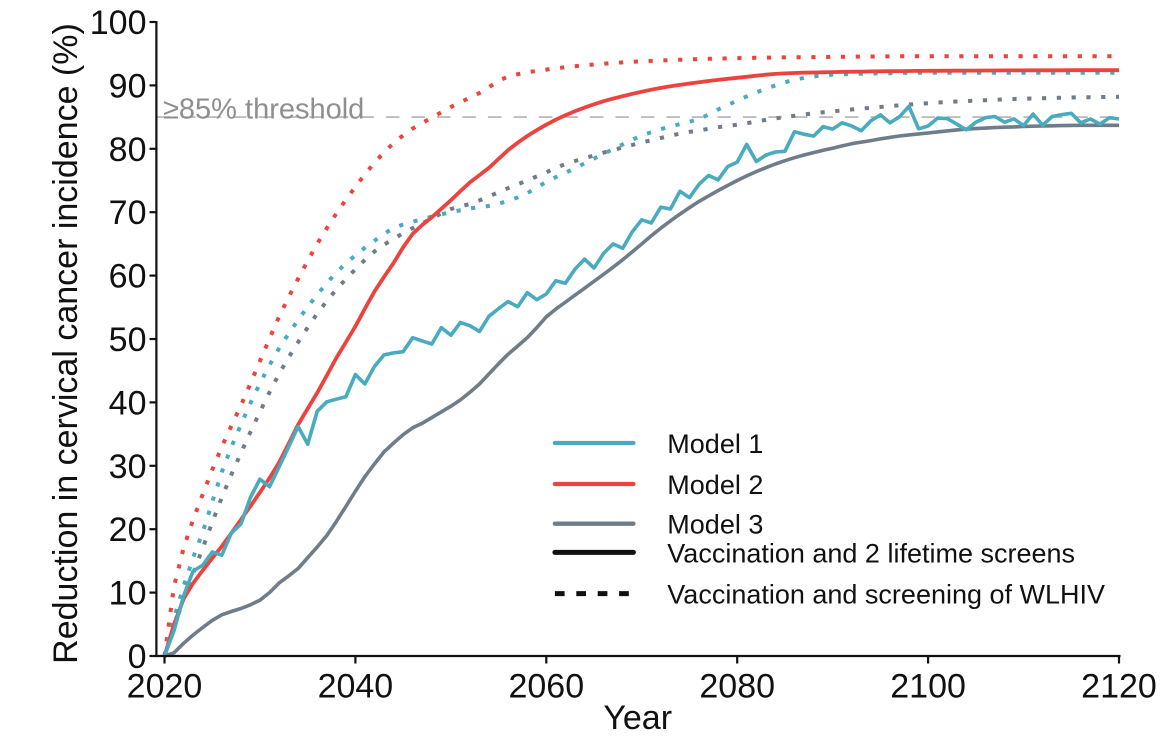  What do you see at coordinates (128, 340) in the screenshot?
I see `svg-text: 50` at bounding box center [128, 340].